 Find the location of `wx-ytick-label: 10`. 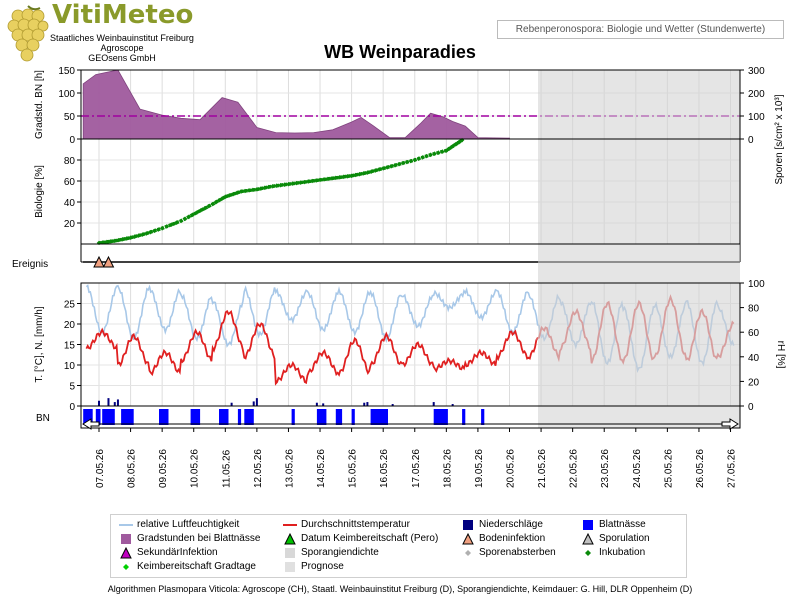

wx-ytick-label: 10 is located at coordinates (70, 366).